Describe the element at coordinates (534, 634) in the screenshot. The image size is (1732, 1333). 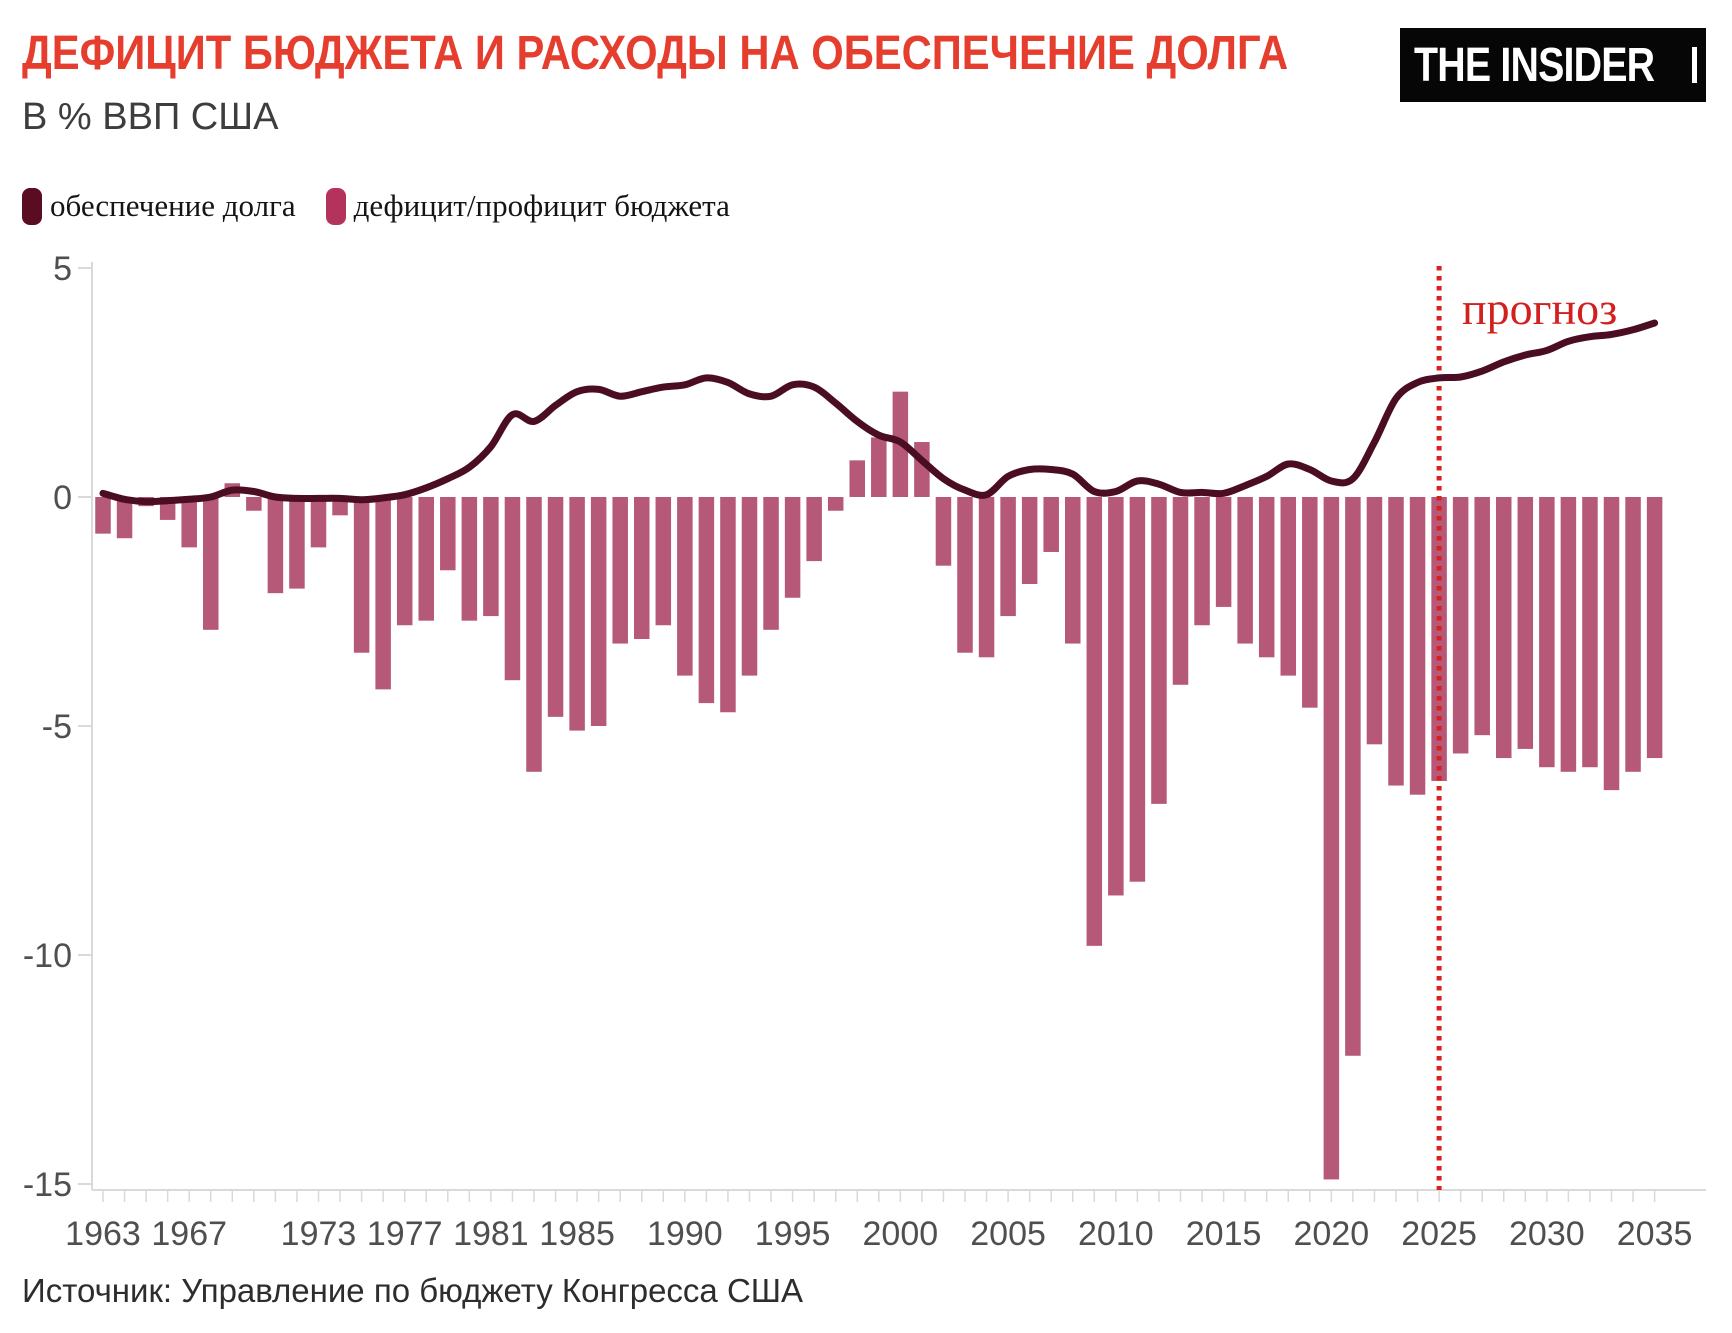
I see `deficit-bar-1983` at that location.